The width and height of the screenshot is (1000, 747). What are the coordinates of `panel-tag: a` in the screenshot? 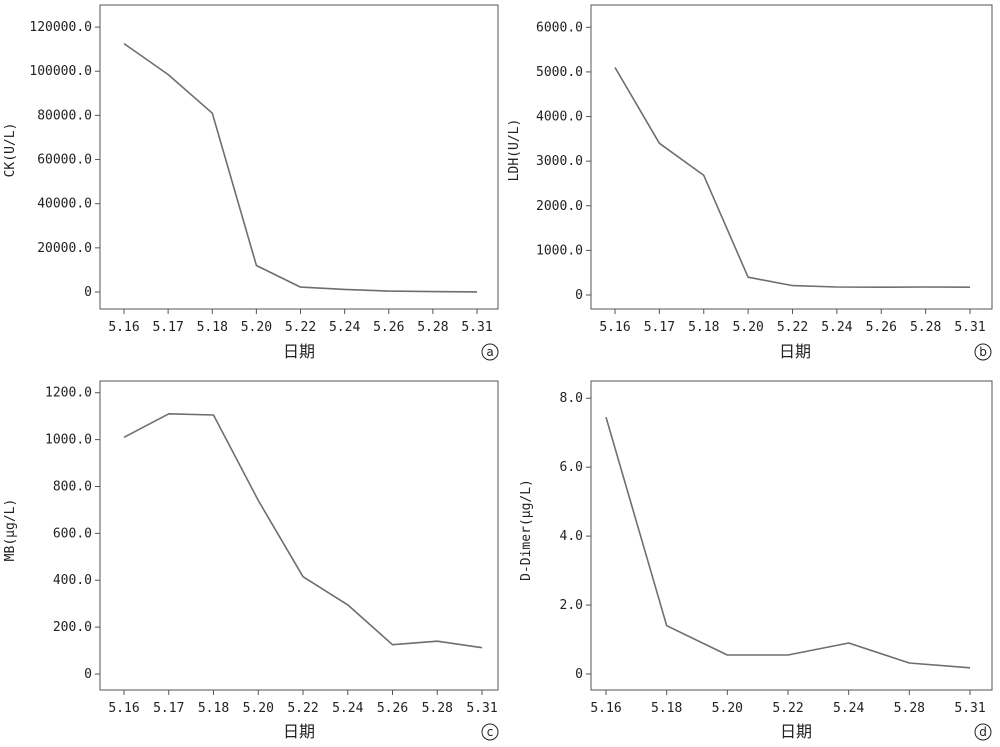 It's located at (489, 352).